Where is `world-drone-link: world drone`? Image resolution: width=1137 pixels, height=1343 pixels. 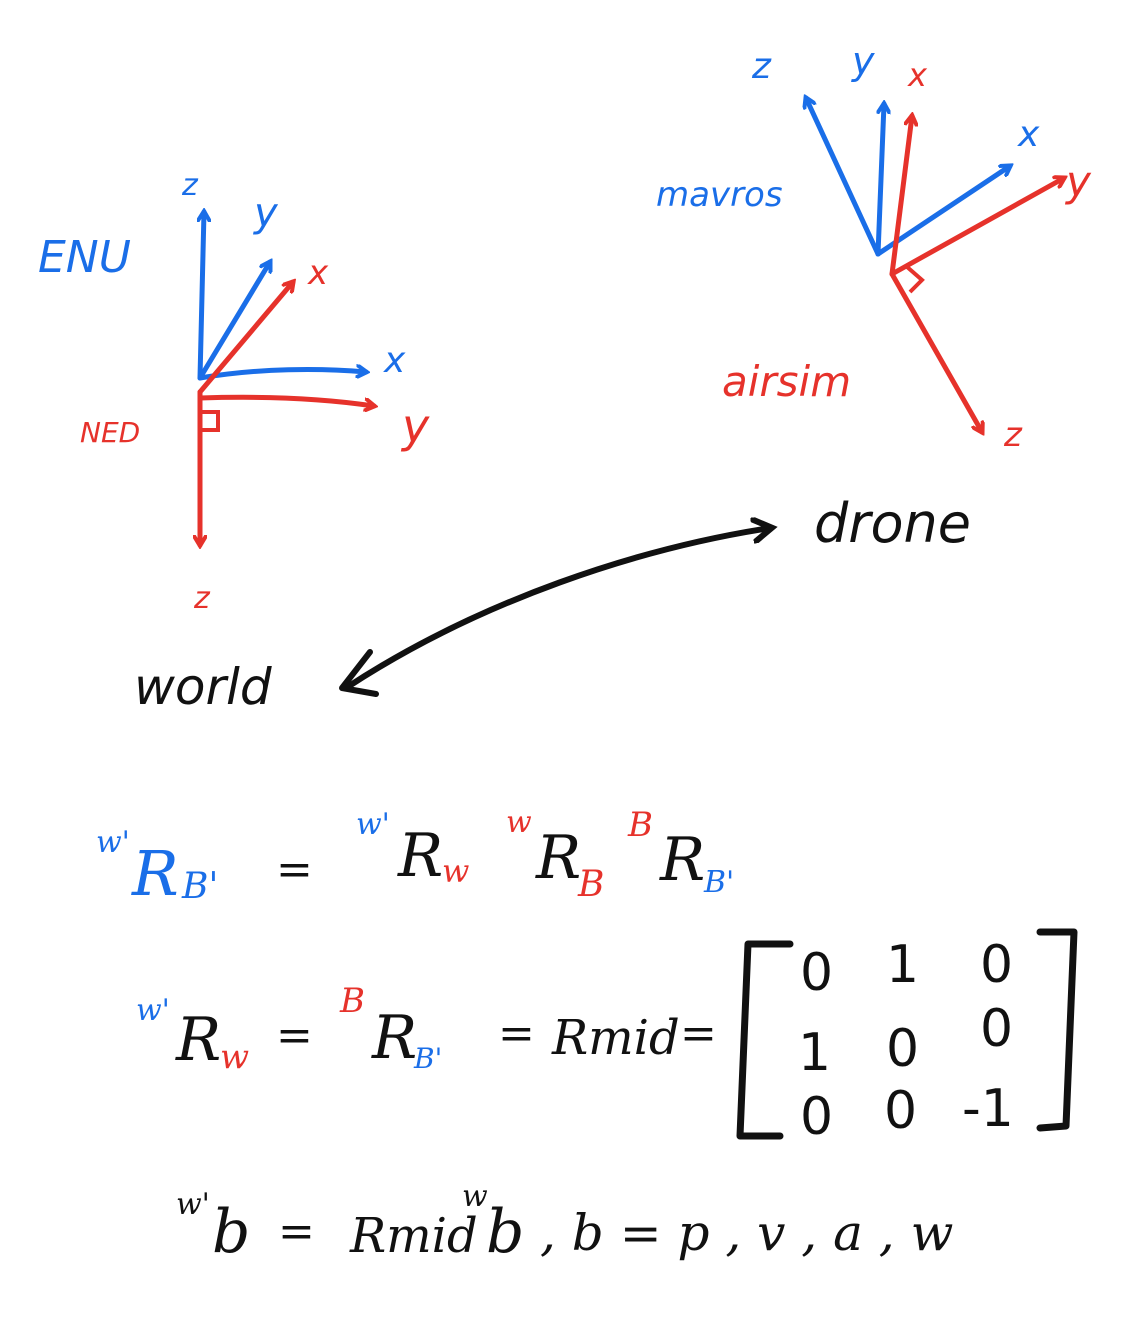 world-drone-link: world drone is located at coordinates (552, 604).